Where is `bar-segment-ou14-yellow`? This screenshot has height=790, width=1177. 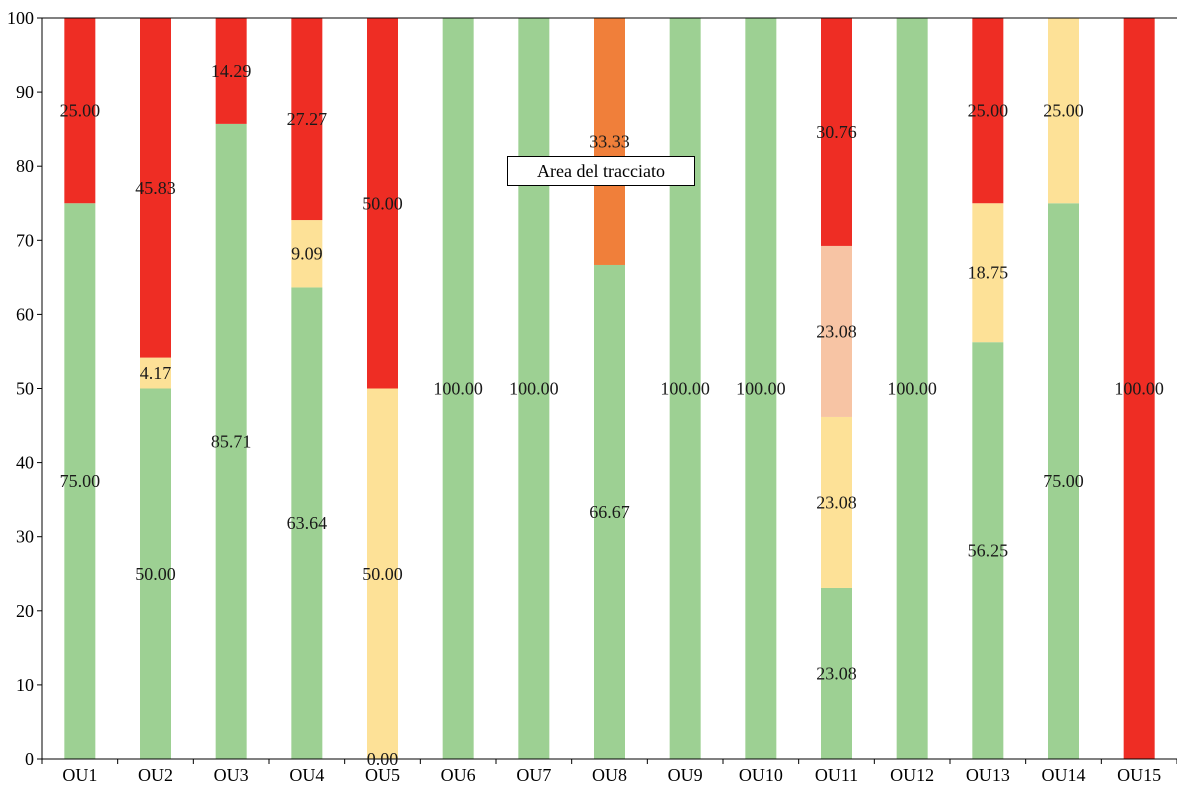
bar-segment-ou14-yellow is located at coordinates (1063, 111).